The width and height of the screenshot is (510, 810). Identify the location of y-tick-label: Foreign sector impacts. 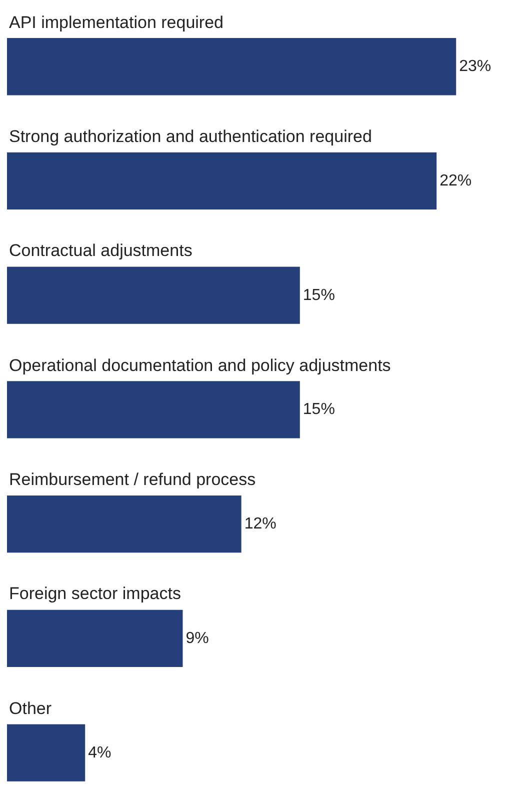
(95, 593).